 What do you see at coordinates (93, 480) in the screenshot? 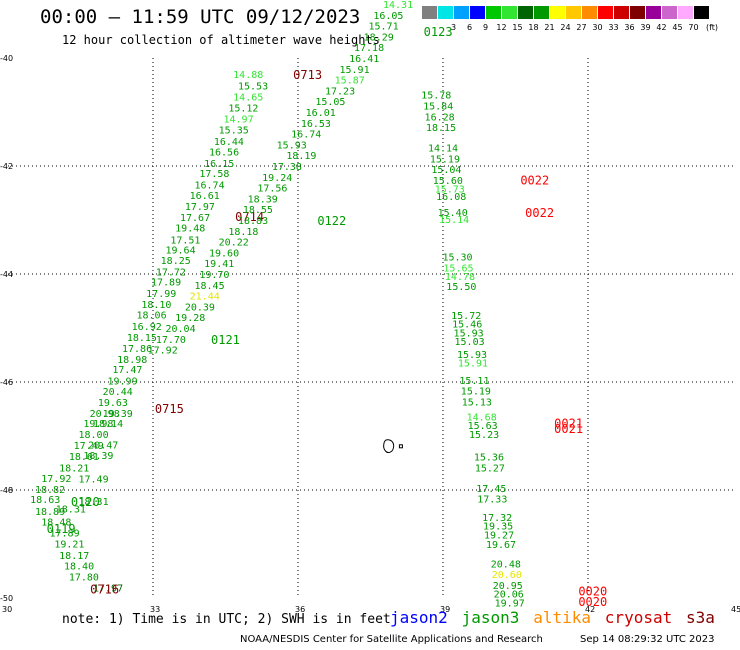
I see `wave-height-value: 17.49` at bounding box center [93, 480].